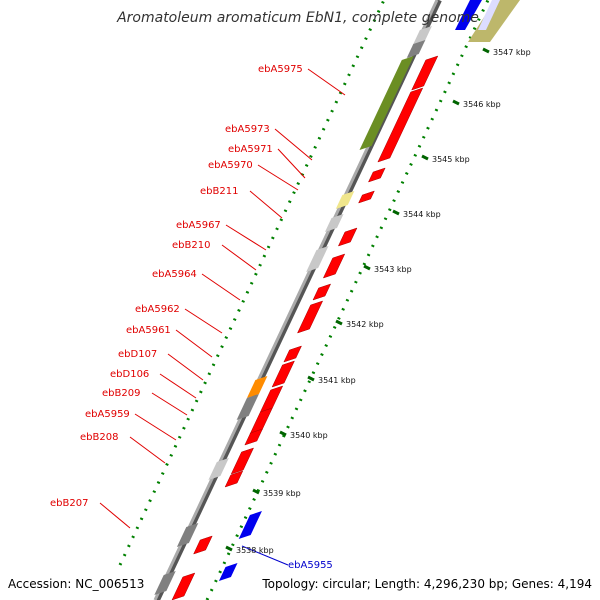 The image size is (600, 600). Describe the element at coordinates (198, 225) in the screenshot. I see `gene-label-ebA5967: ebA5967` at that location.